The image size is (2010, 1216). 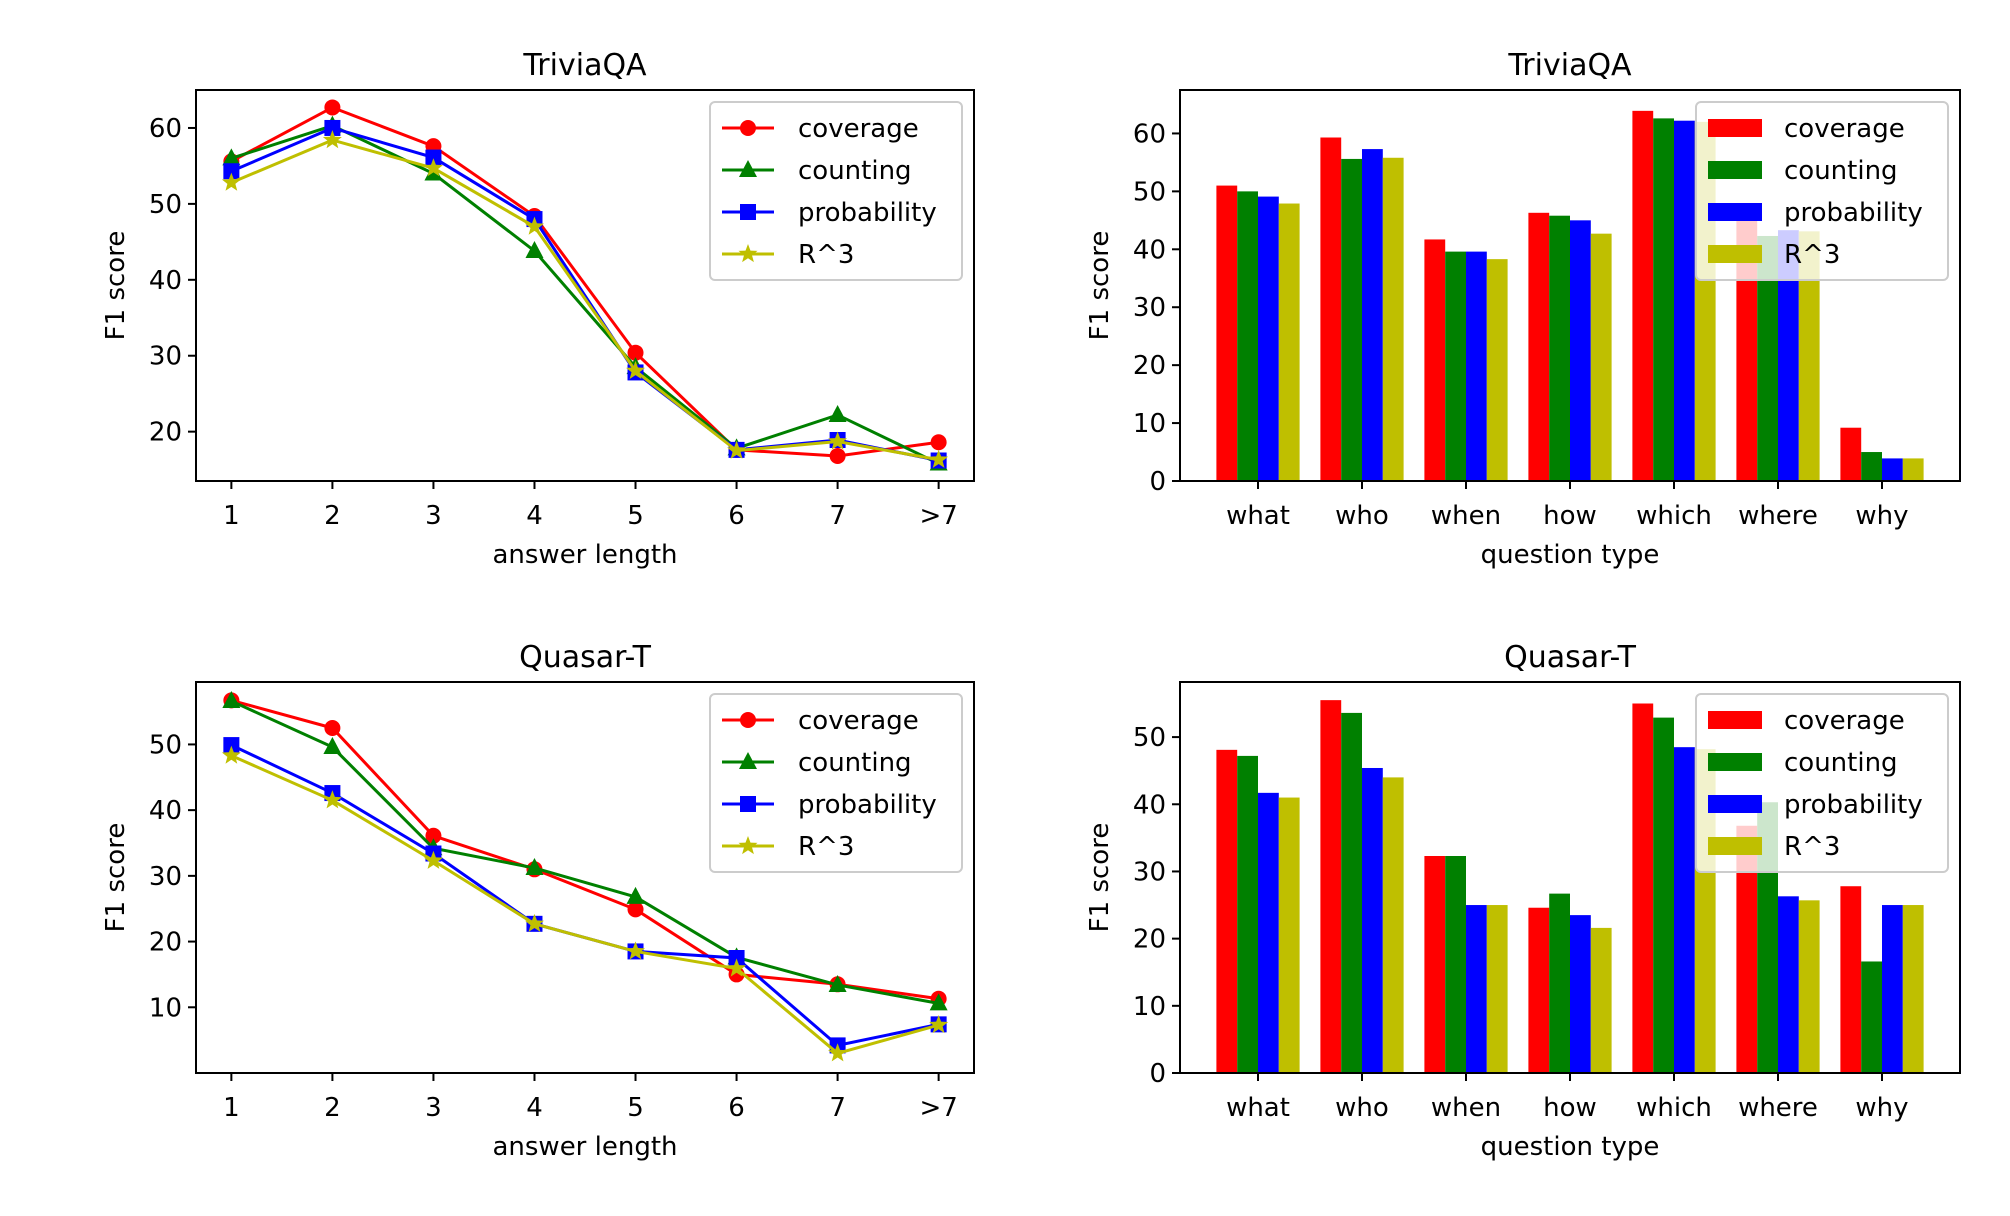 I want to click on chart-title: Quasar-T, so click(x=1570, y=657).